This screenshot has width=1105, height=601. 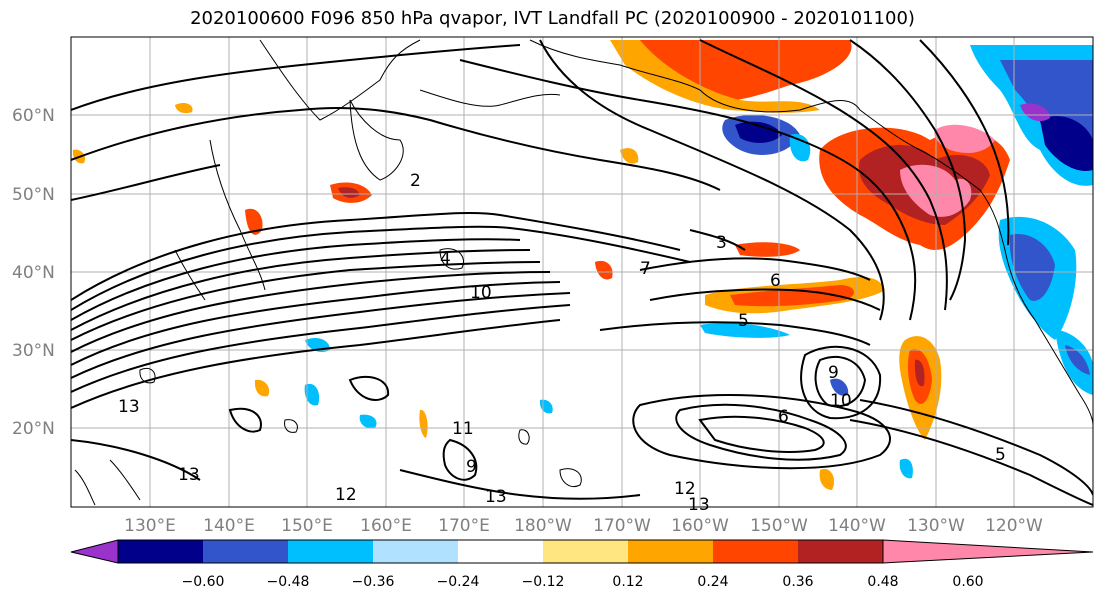 I want to click on colorbar-tick-label: 0.48, so click(x=882, y=582).